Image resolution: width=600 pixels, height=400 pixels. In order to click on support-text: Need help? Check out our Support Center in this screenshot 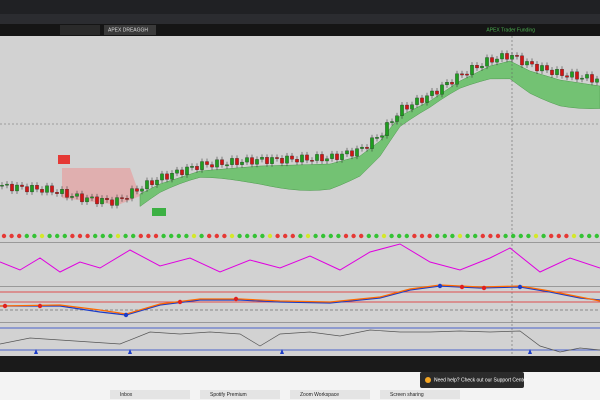, I will do `click(481, 380)`.